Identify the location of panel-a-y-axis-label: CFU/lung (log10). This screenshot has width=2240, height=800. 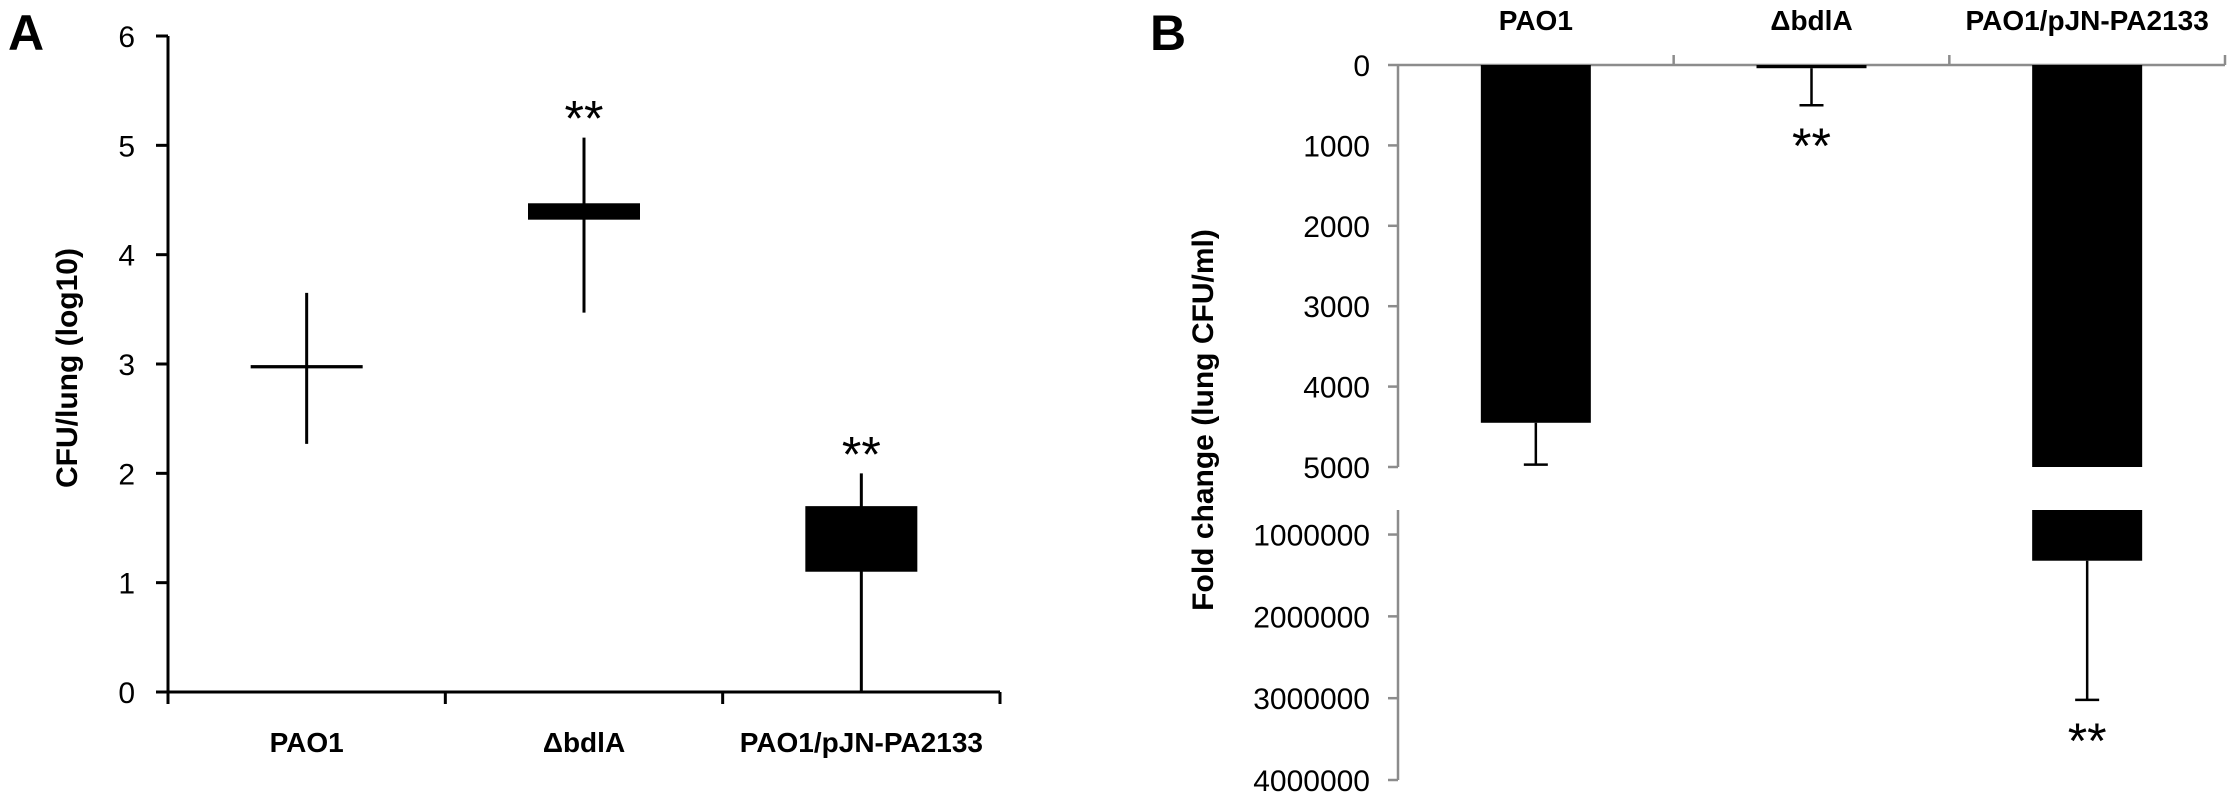
(67, 368).